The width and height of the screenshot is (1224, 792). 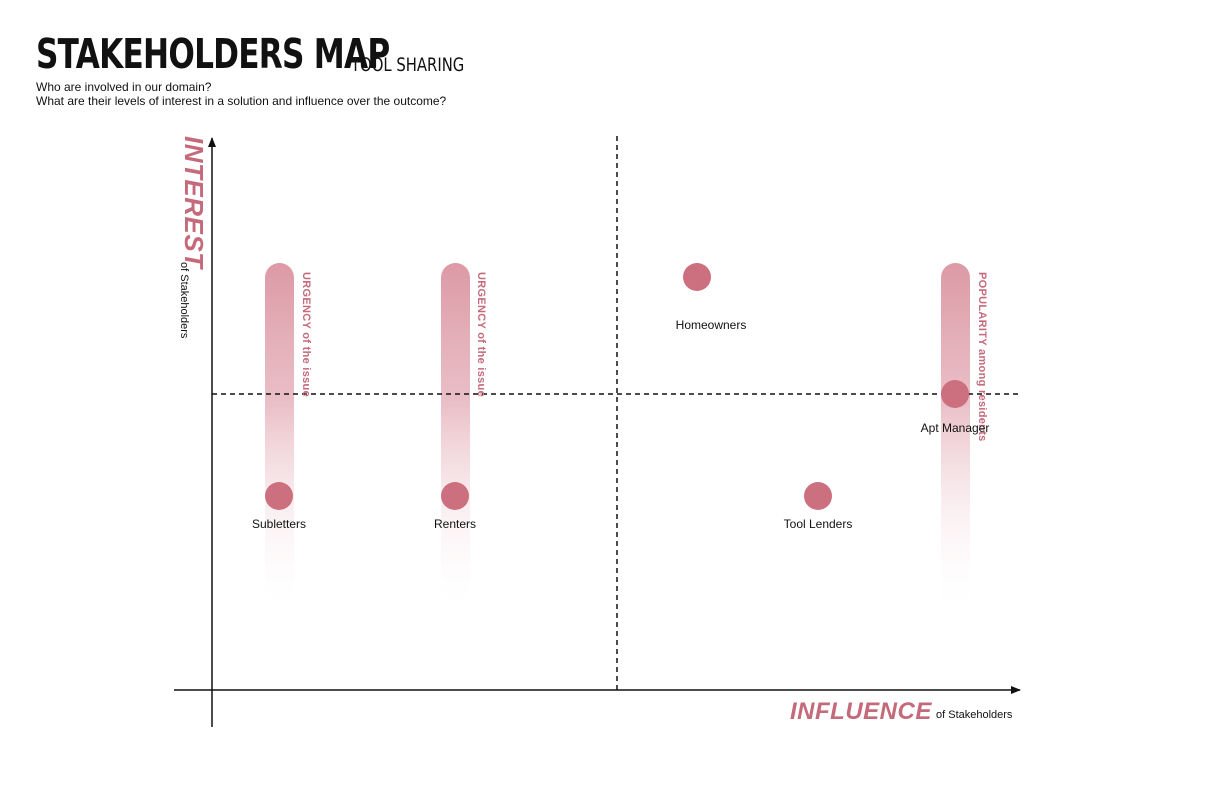 I want to click on label-renters: Renters, so click(x=455, y=524).